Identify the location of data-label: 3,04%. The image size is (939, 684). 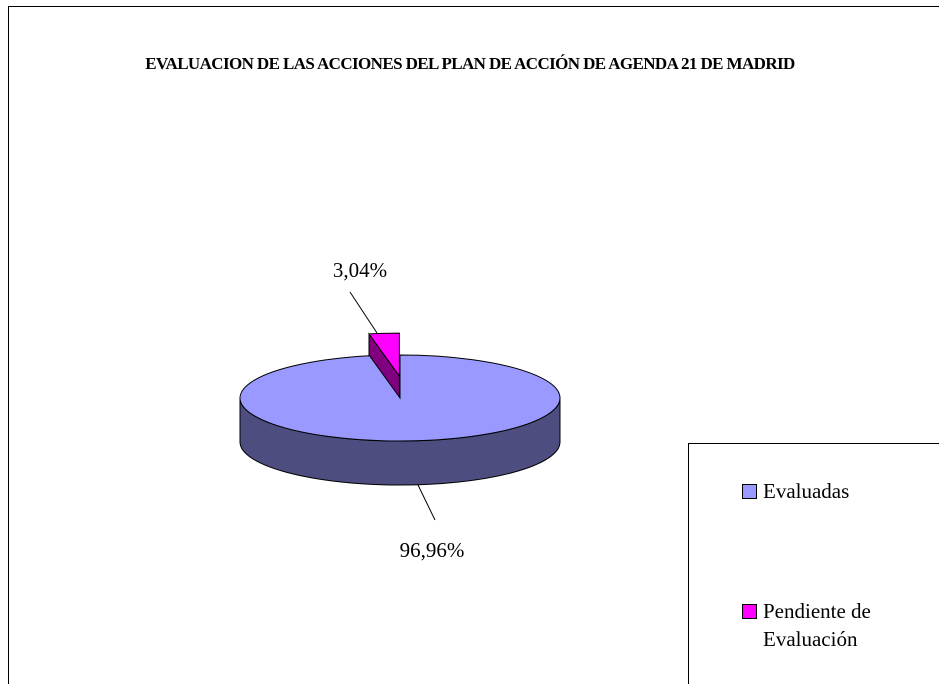
(360, 270).